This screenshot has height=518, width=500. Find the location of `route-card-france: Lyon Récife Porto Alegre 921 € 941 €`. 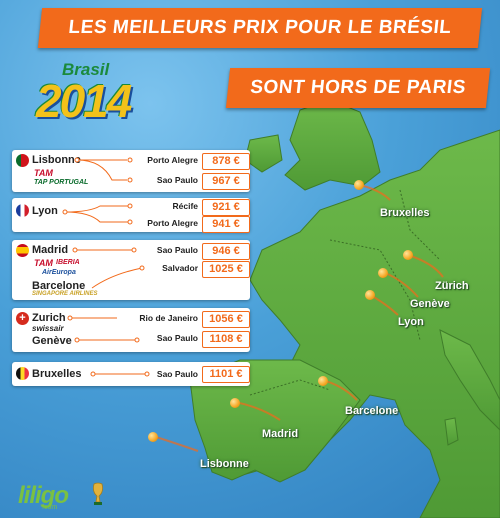

route-card-france: Lyon Récife Porto Alegre 921 € 941 € is located at coordinates (131, 215).